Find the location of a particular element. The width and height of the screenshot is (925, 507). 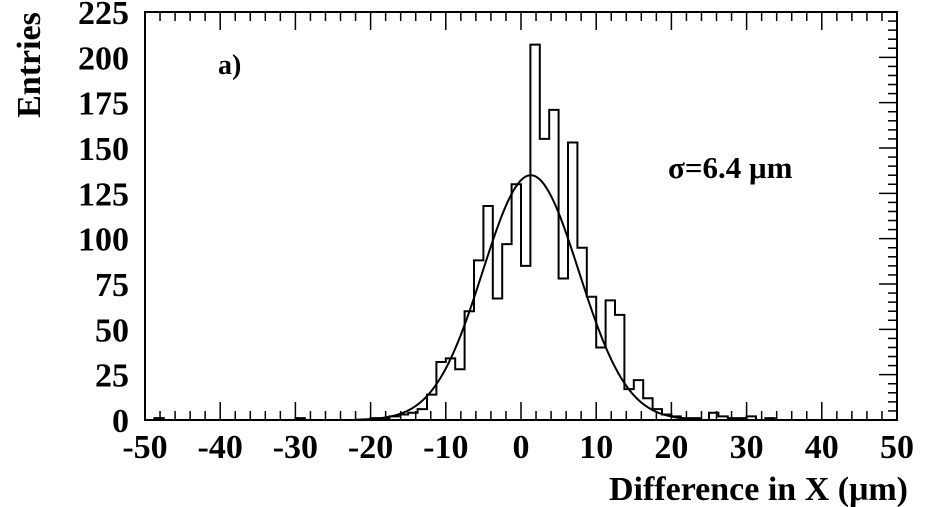

y-axis-label: Entries is located at coordinates (29, 65).